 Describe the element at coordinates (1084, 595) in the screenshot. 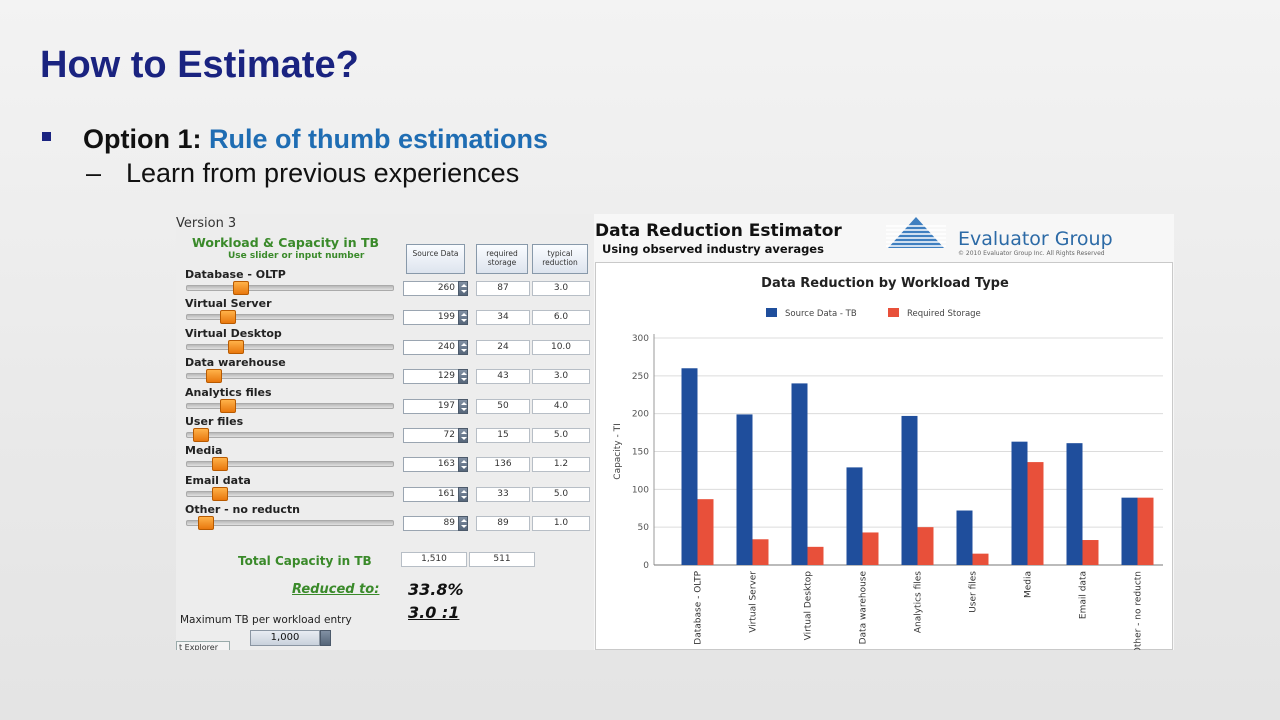

I see `x-tick-label: Email data` at that location.